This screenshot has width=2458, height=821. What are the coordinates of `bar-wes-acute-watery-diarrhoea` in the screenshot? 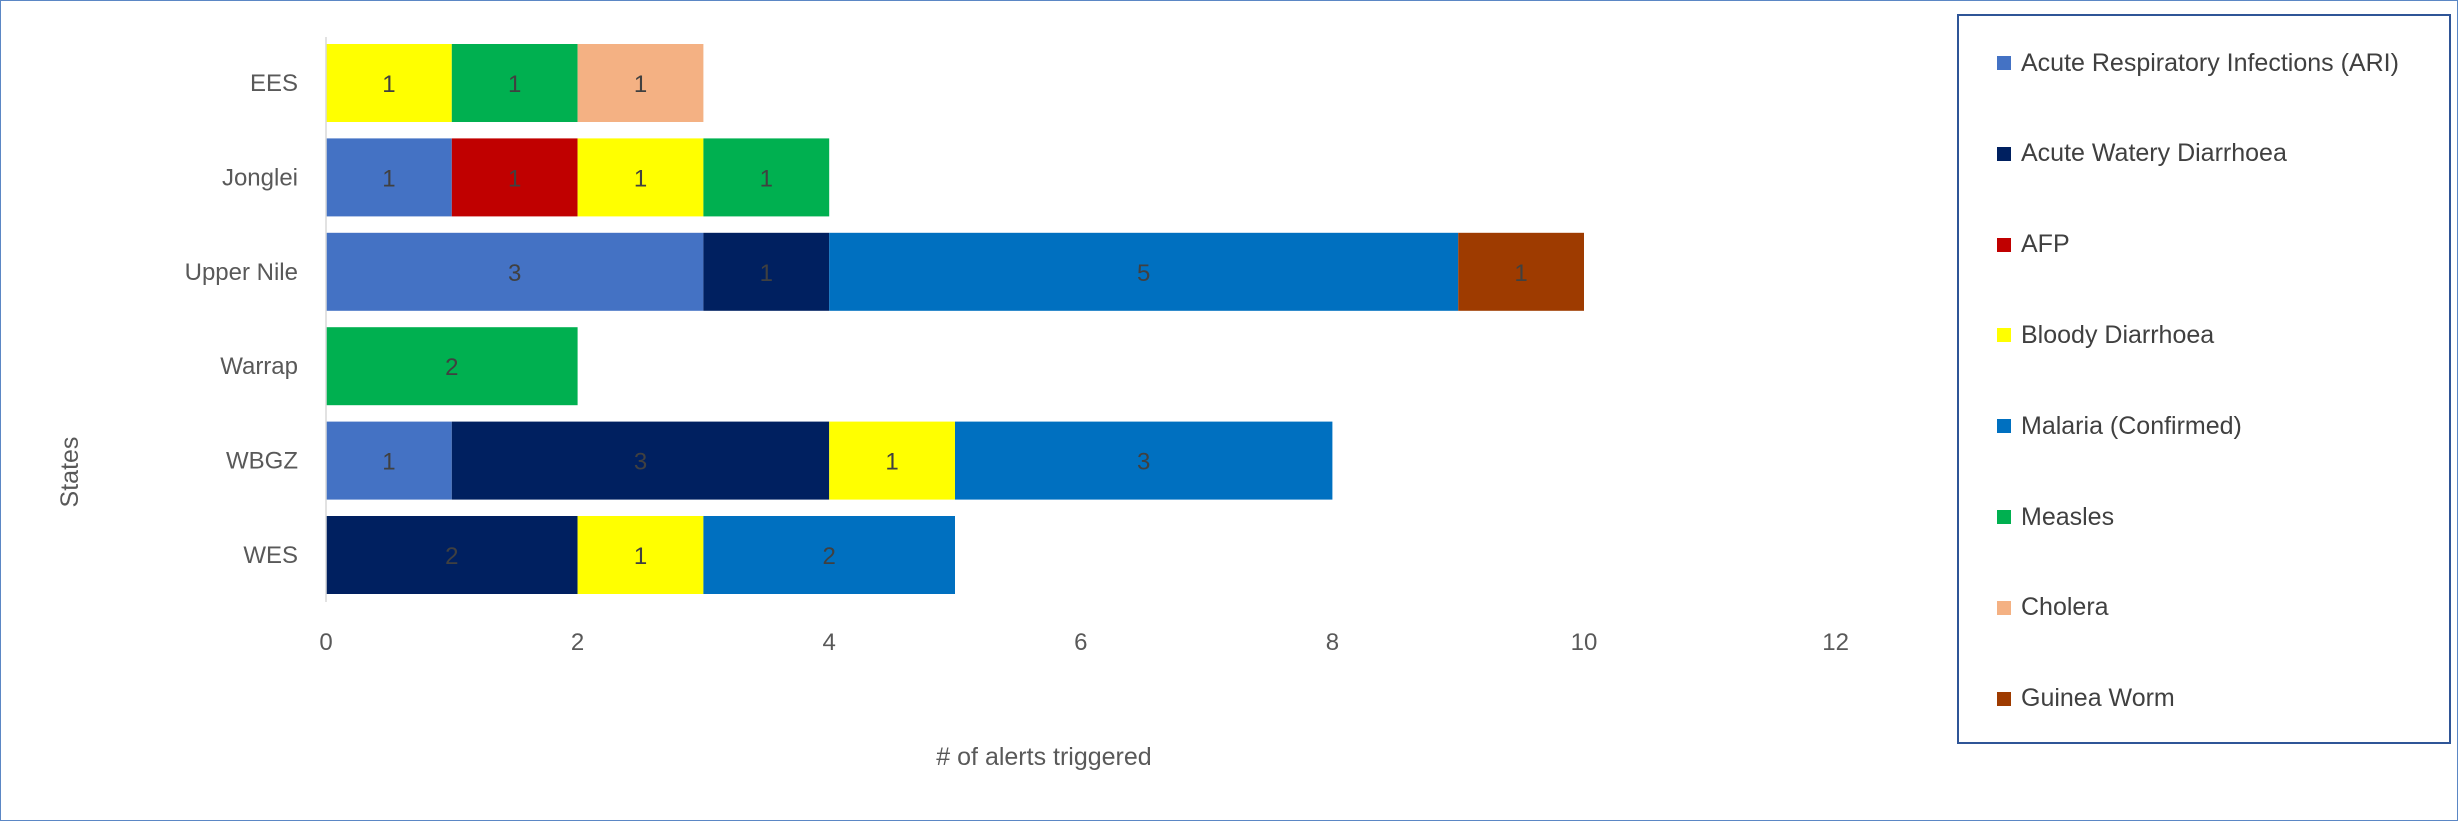 It's located at (452, 555).